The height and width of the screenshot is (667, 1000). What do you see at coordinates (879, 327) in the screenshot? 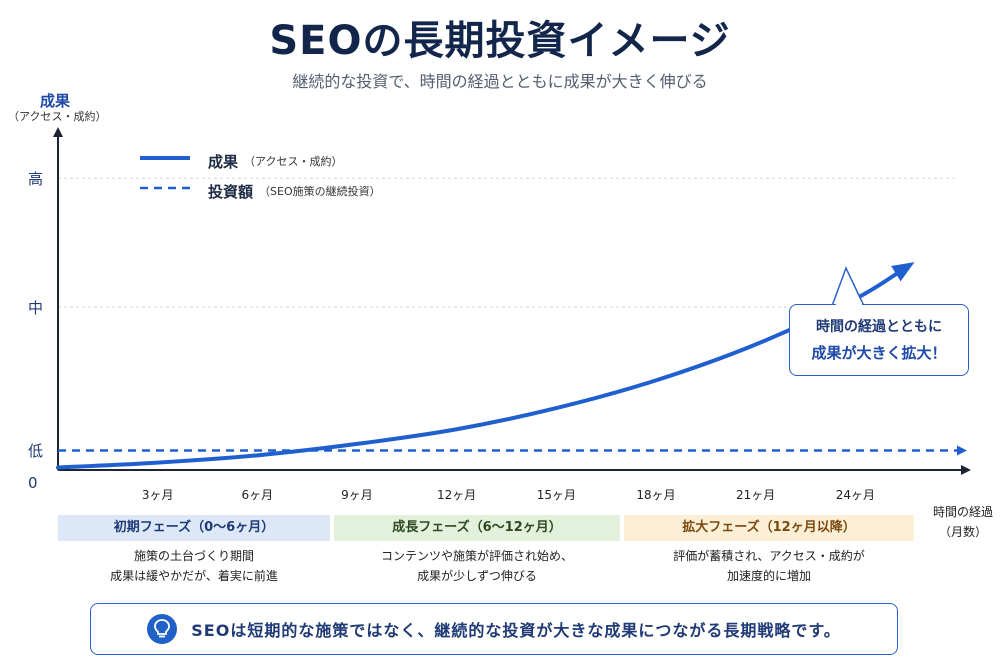
I see `callout-line1: 時間の経過とともに` at bounding box center [879, 327].